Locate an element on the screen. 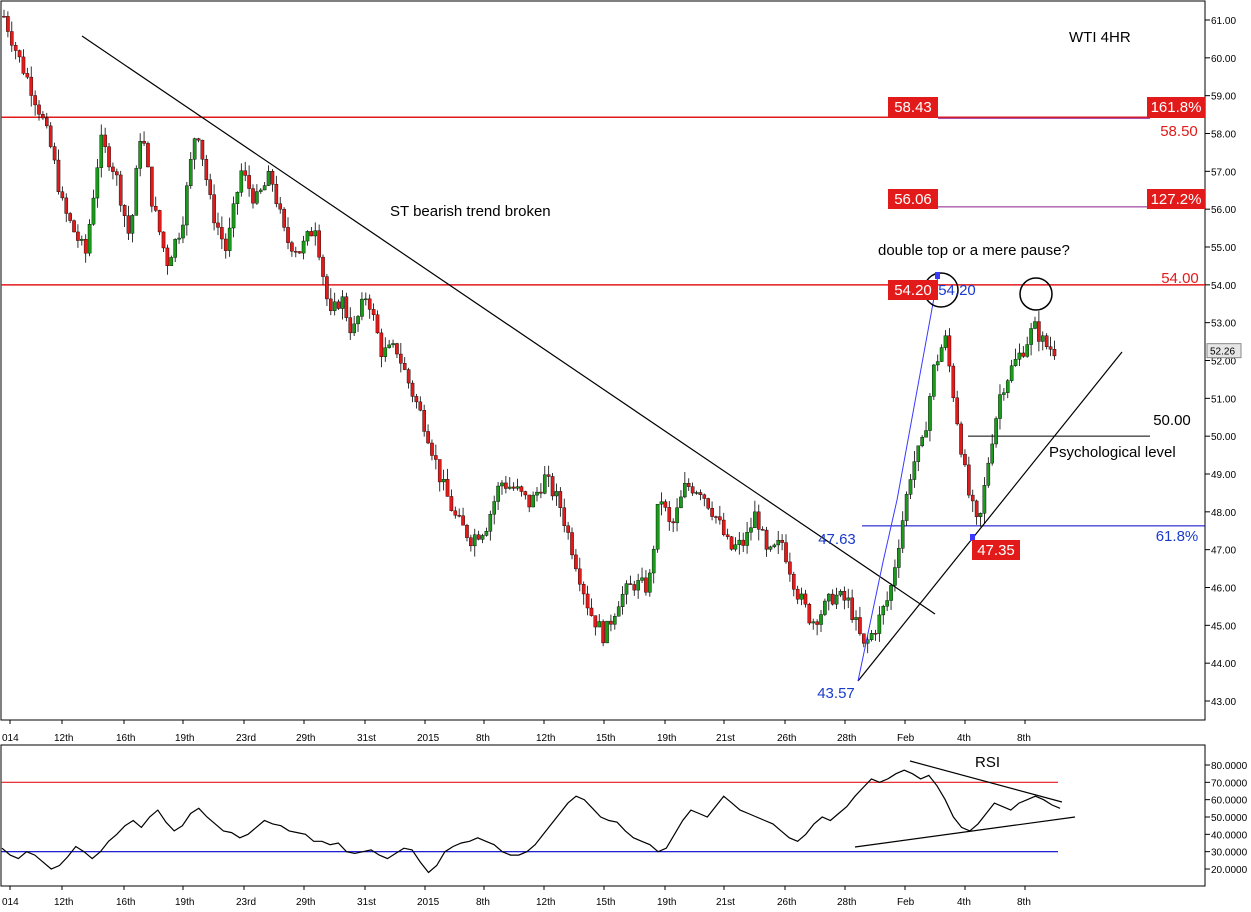 Image resolution: width=1251 pixels, height=912 pixels. date-label: 2015 is located at coordinates (428, 738).